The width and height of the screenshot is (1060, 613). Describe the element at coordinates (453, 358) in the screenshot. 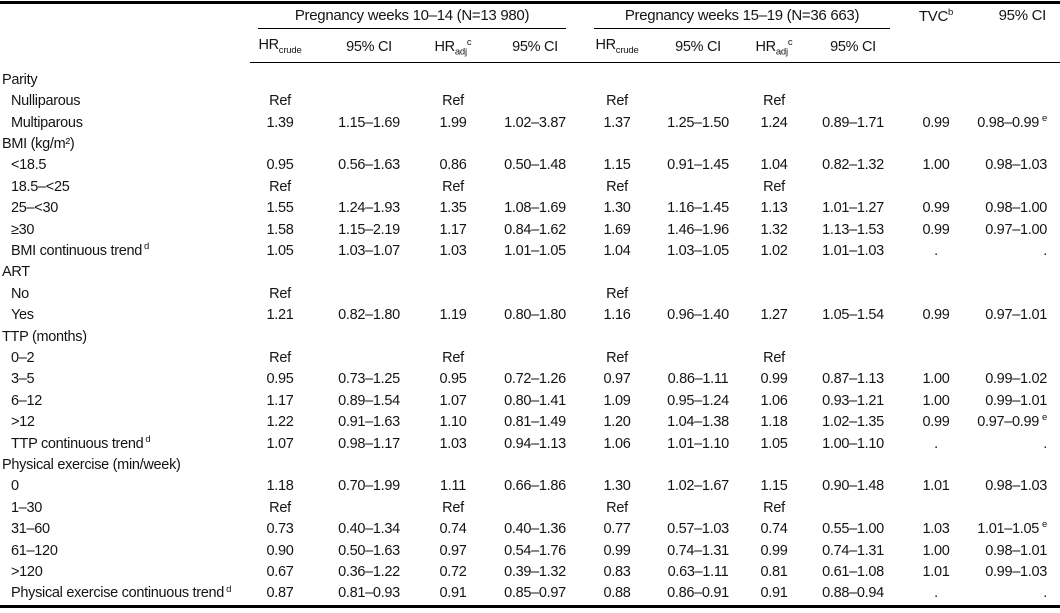

I see `hr-adj-w10-14: Ref` at that location.